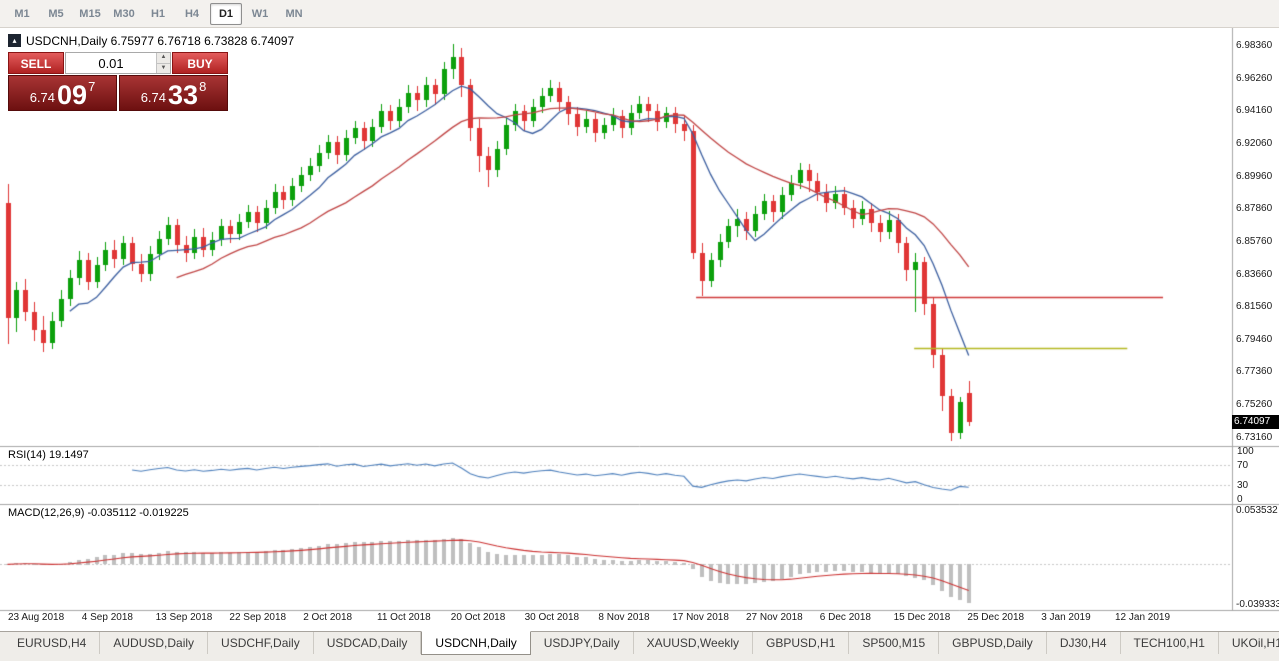 The width and height of the screenshot is (1279, 661). Describe the element at coordinates (98, 513) in the screenshot. I see `macd-indicator-label: MACD(12,26,9) -0.035112 -0.019225` at that location.